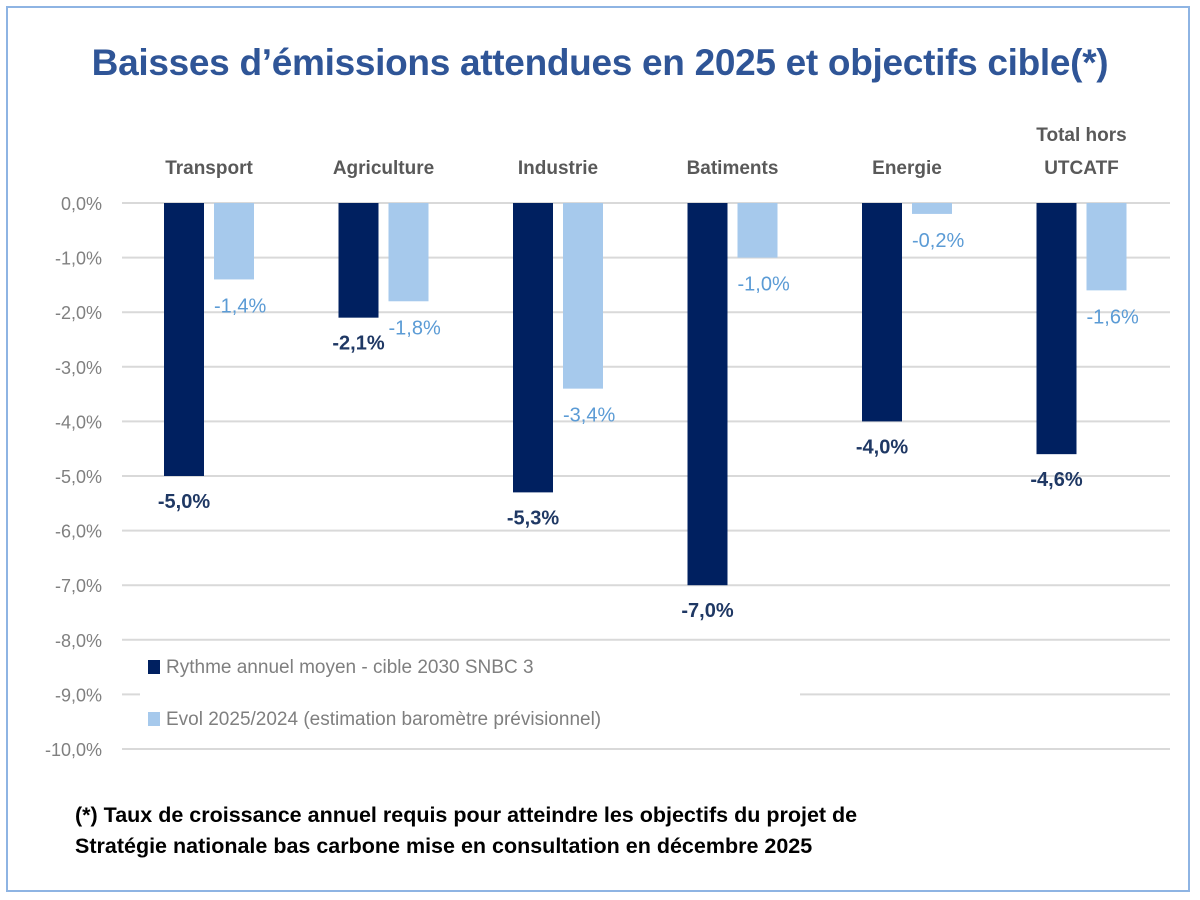 The width and height of the screenshot is (1200, 900). Describe the element at coordinates (907, 168) in the screenshot. I see `category-label: Energie` at that location.